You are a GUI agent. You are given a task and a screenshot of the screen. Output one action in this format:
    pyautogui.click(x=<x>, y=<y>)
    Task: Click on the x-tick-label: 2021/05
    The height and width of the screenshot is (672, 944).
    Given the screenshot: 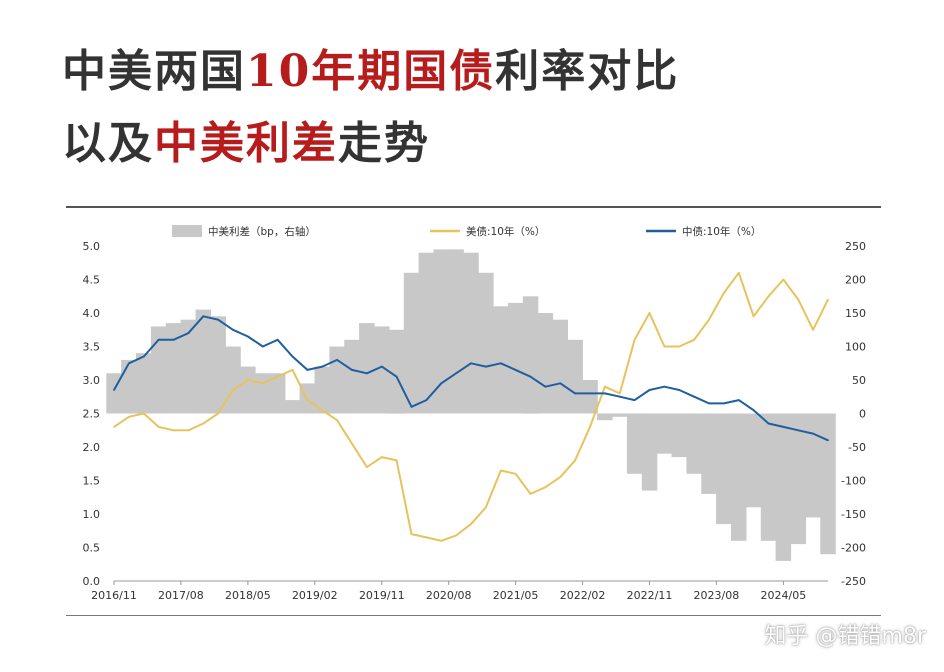 What is the action you would take?
    pyautogui.click(x=516, y=595)
    